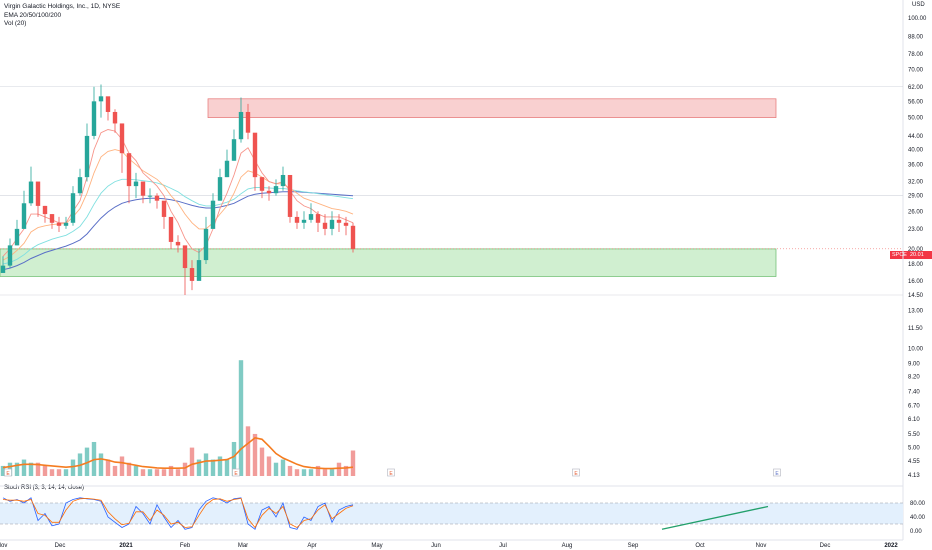 This screenshot has width=932, height=550. I want to click on price-tick-label: 5.50, so click(914, 435).